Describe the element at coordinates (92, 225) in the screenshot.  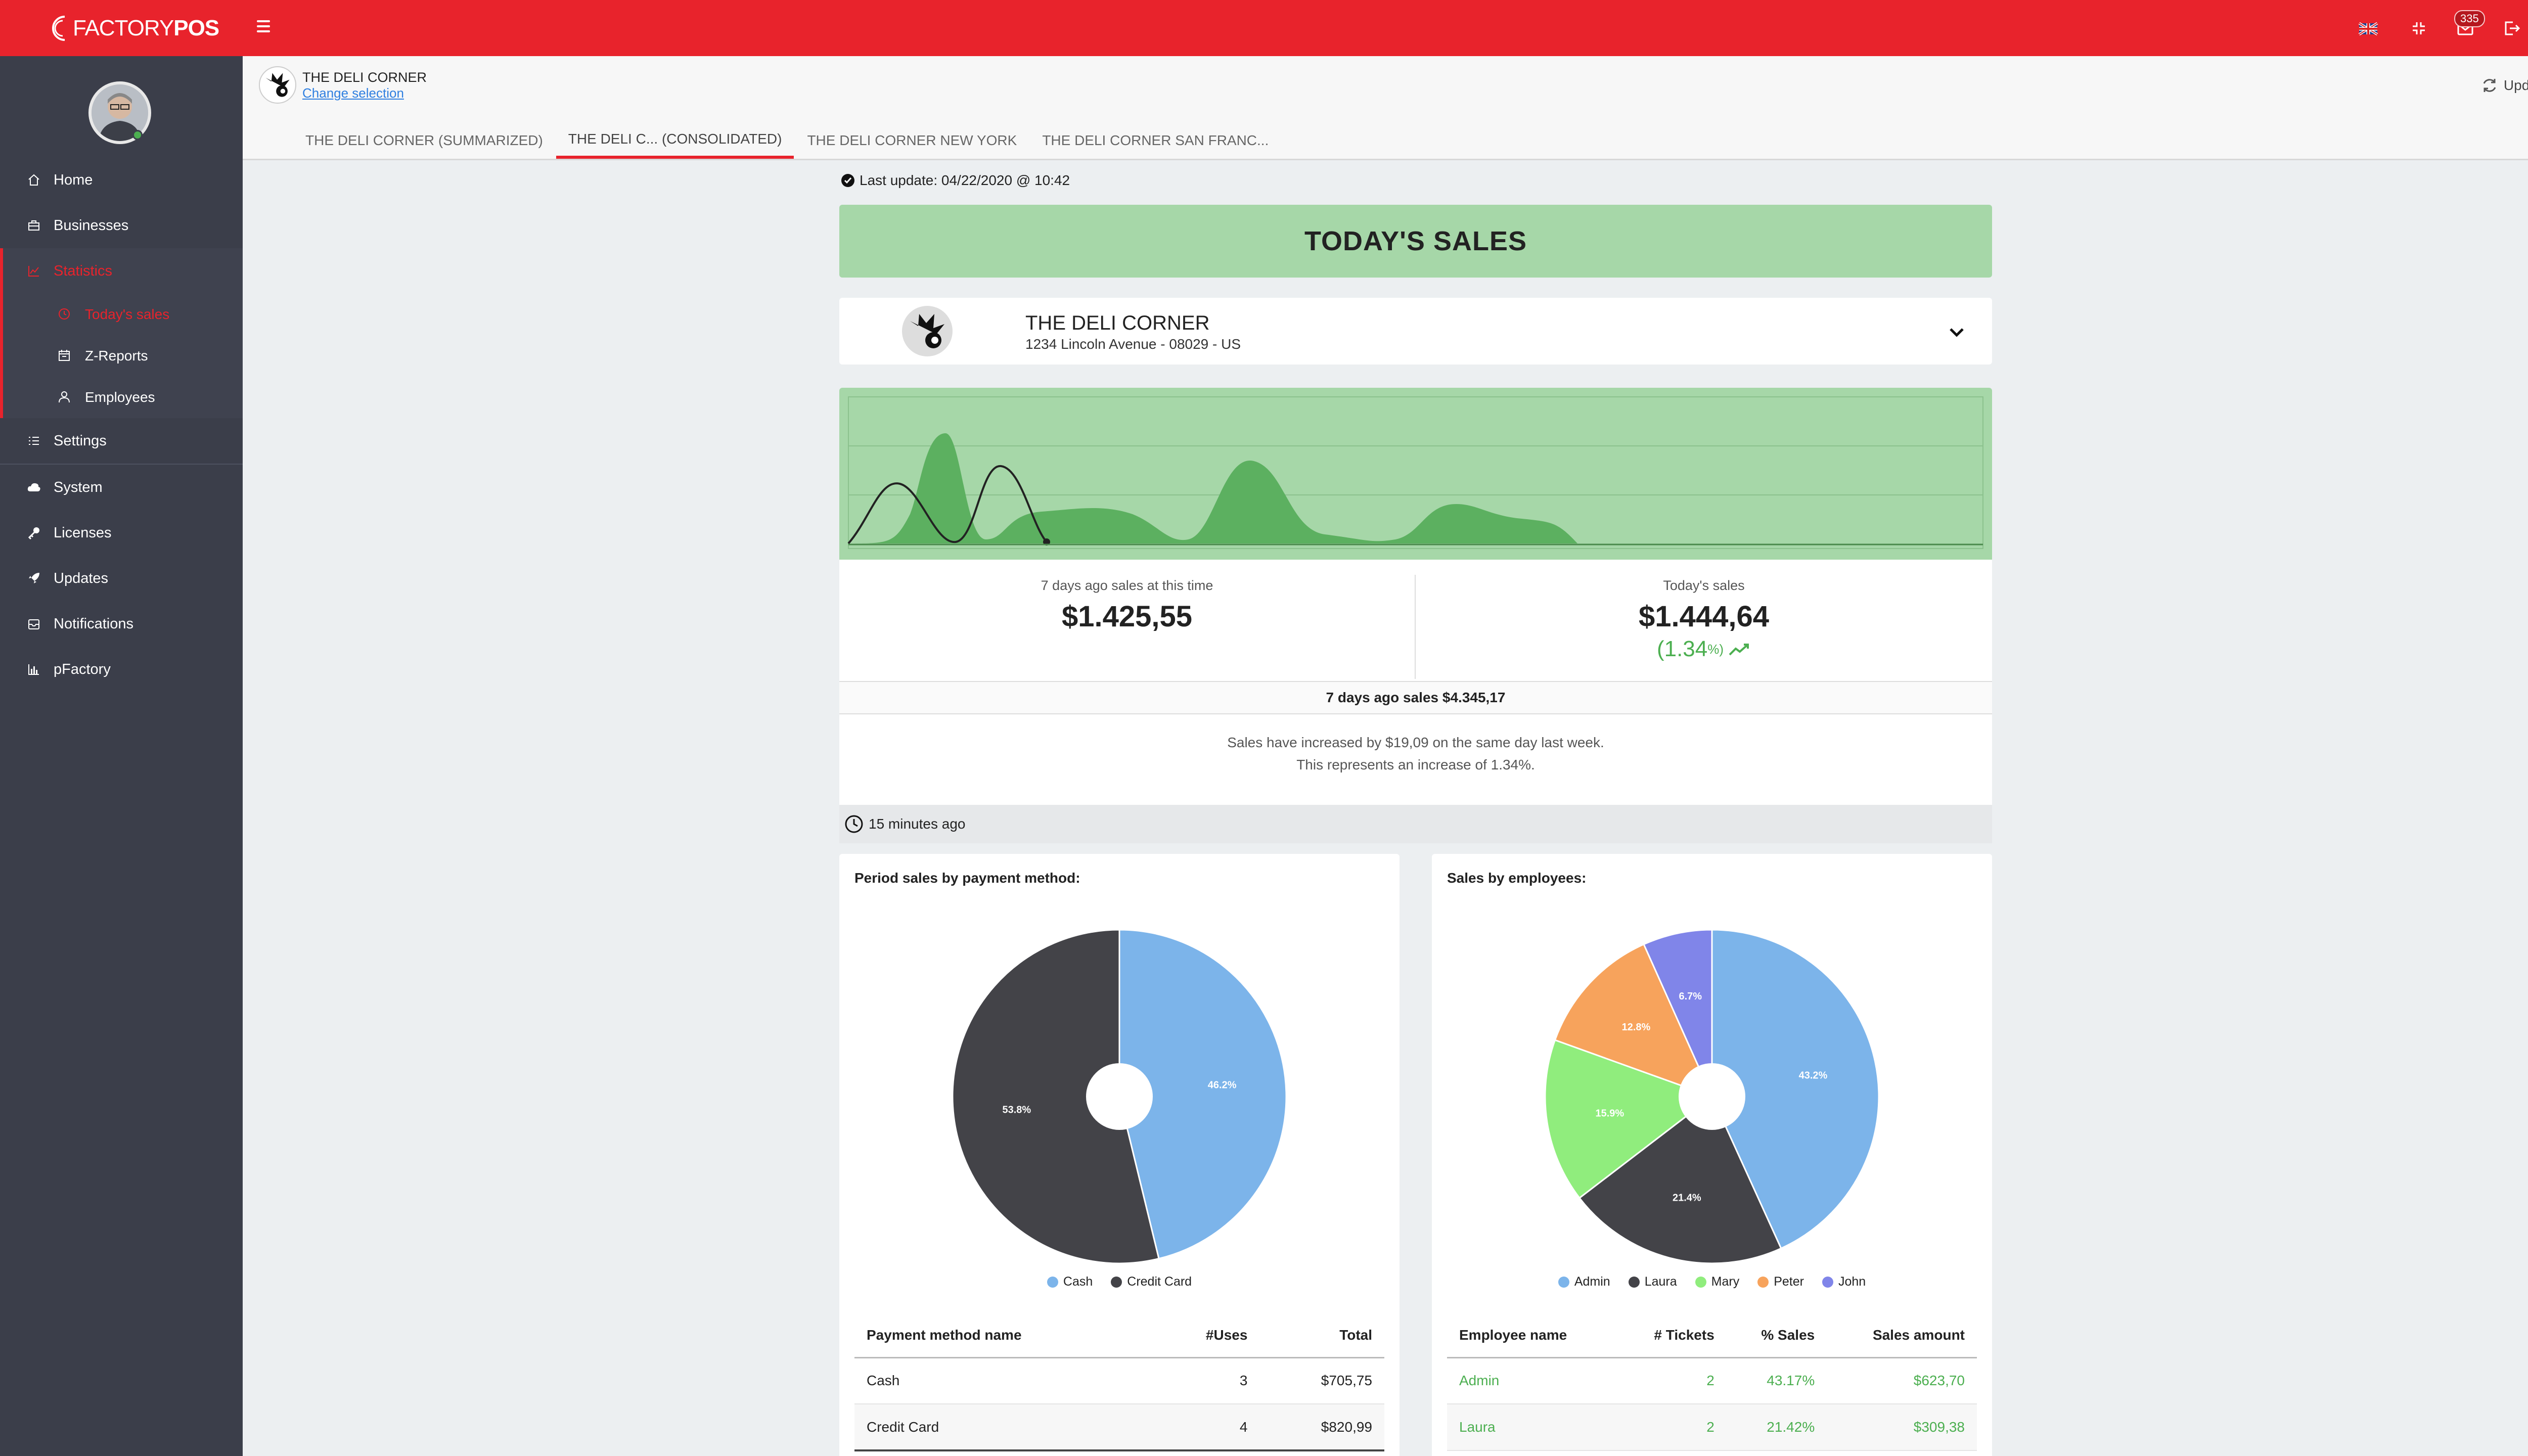
I see `sidebar-item-label: Businesses` at that location.